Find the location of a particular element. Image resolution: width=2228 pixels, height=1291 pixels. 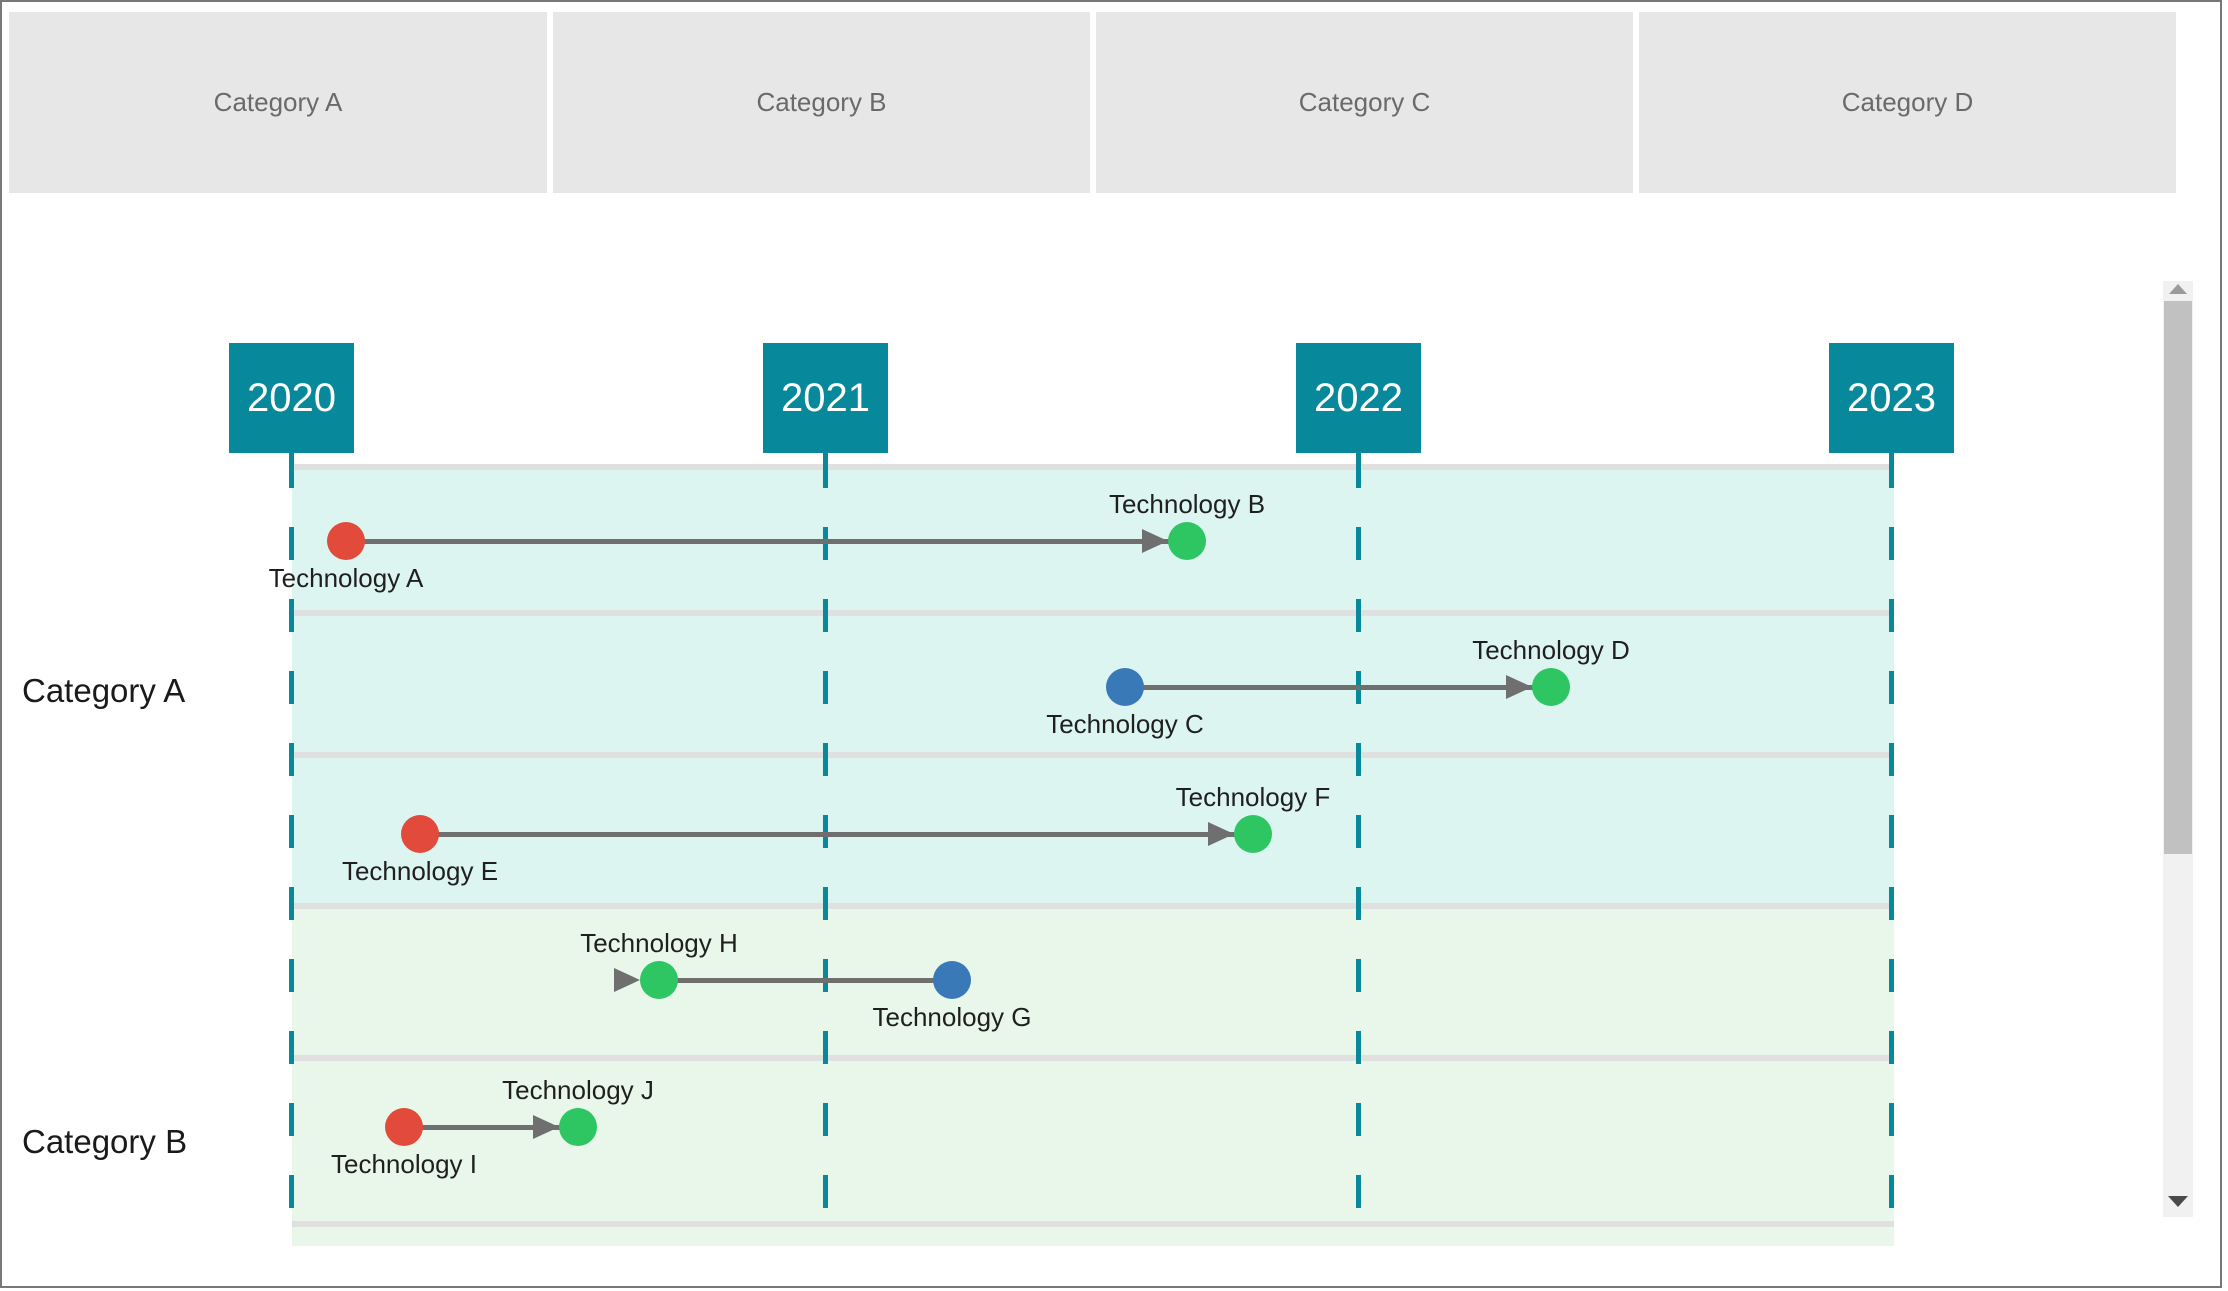

category-header-b: Category B is located at coordinates (821, 102).